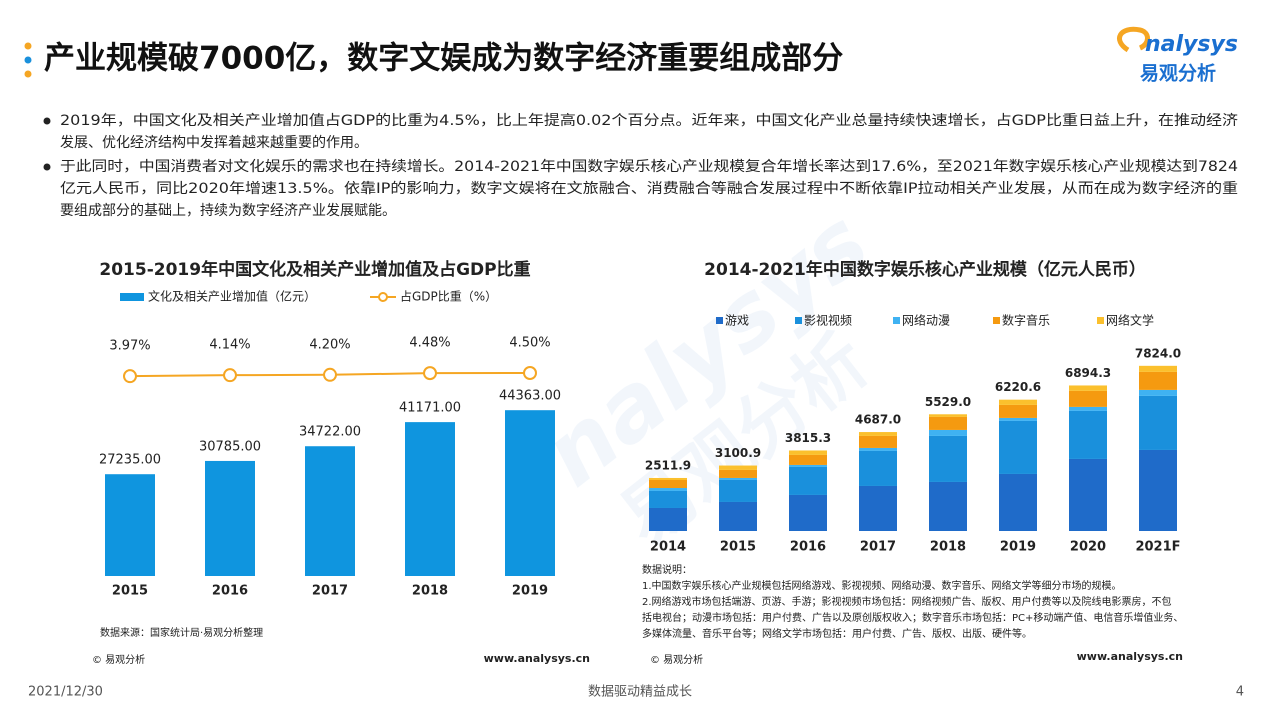 The height and width of the screenshot is (719, 1279). Describe the element at coordinates (229, 345) in the screenshot. I see `data-label: 4.14%` at that location.